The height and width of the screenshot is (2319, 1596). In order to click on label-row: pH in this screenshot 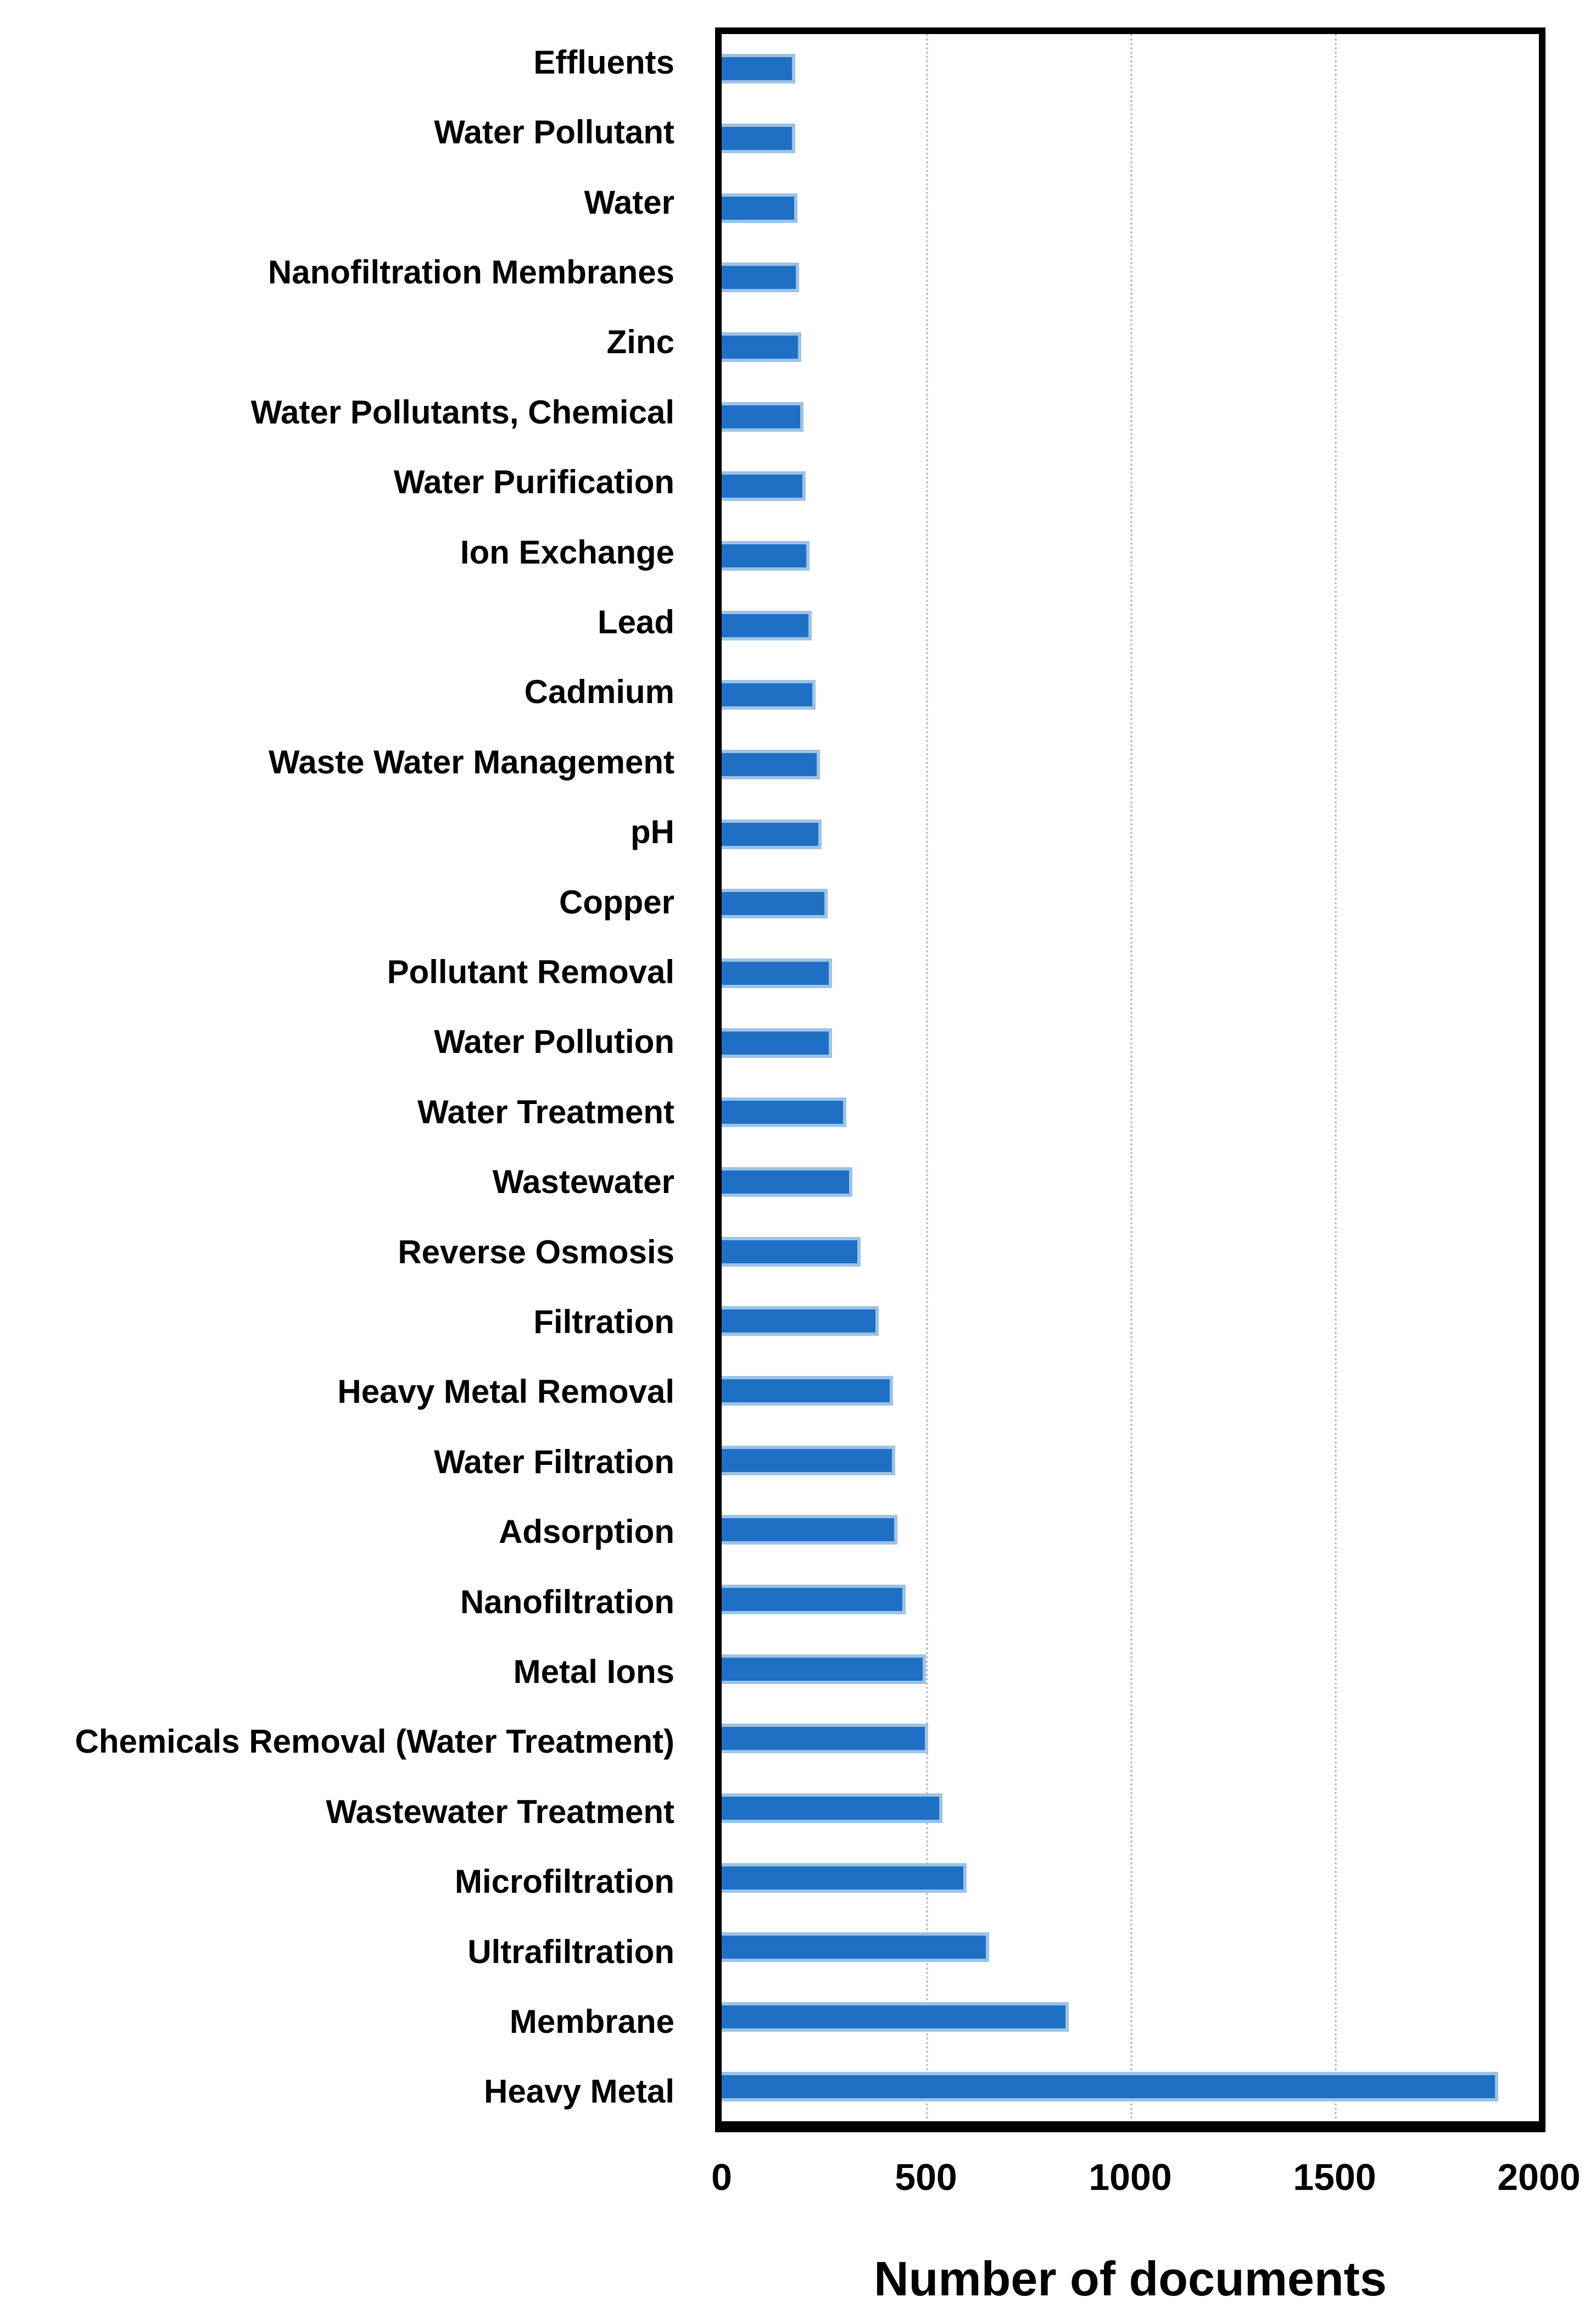, I will do `click(346, 832)`.